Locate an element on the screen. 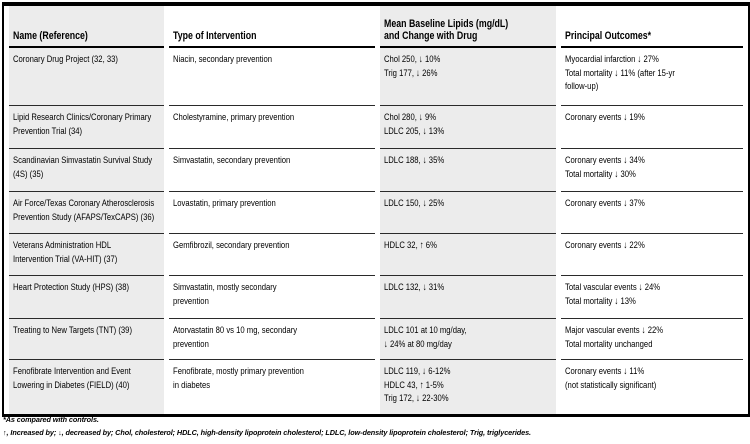 The width and height of the screenshot is (750, 444). lipids-cell: LDLC 188, ↓ 35% is located at coordinates (468, 169).